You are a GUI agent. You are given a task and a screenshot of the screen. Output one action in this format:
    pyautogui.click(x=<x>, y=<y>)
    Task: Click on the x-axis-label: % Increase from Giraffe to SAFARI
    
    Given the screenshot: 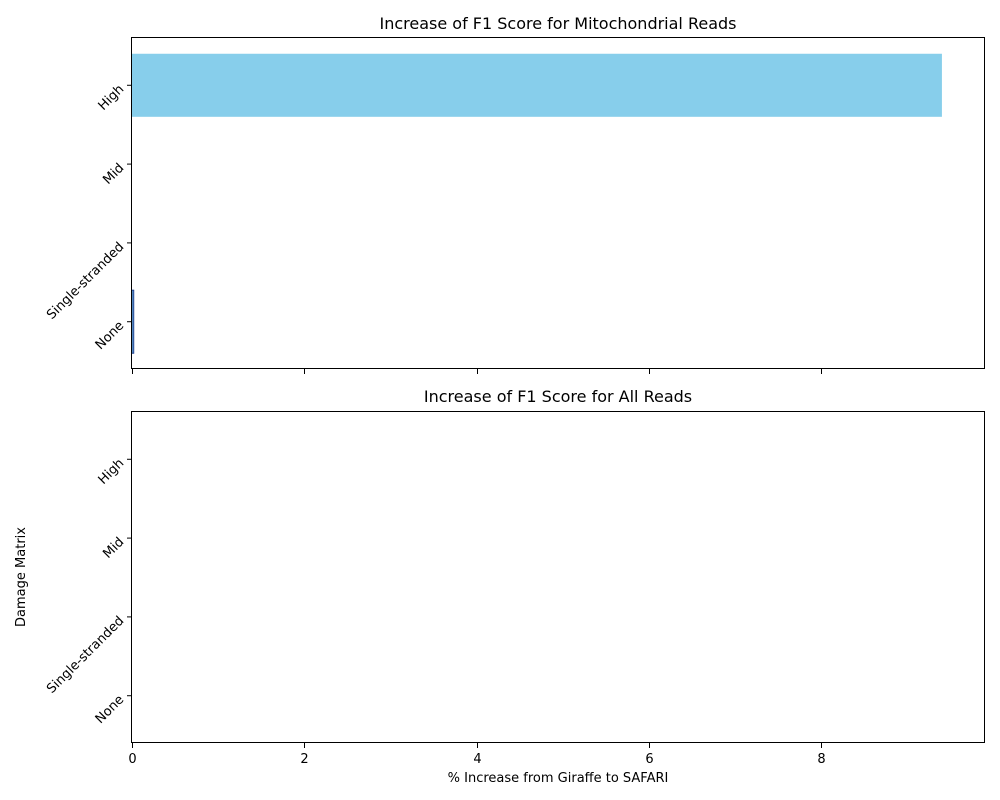 What is the action you would take?
    pyautogui.click(x=558, y=778)
    